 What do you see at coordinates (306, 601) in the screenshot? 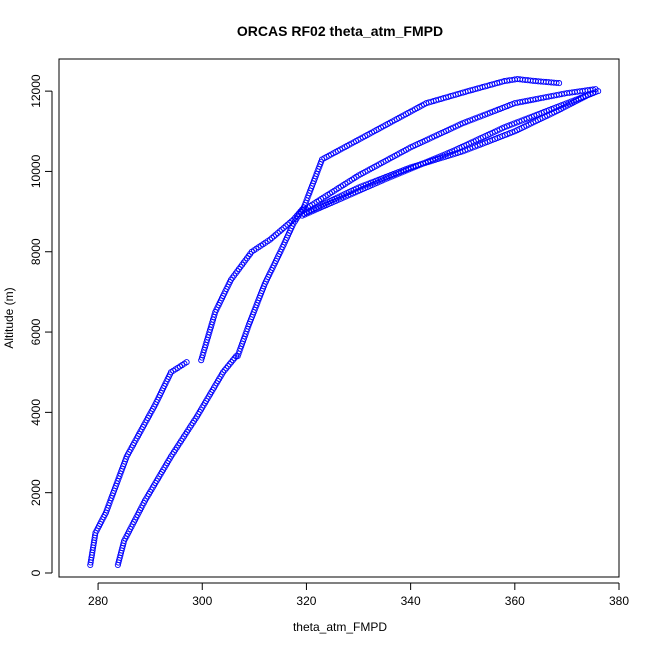
I see `x-tick-label: 320` at bounding box center [306, 601].